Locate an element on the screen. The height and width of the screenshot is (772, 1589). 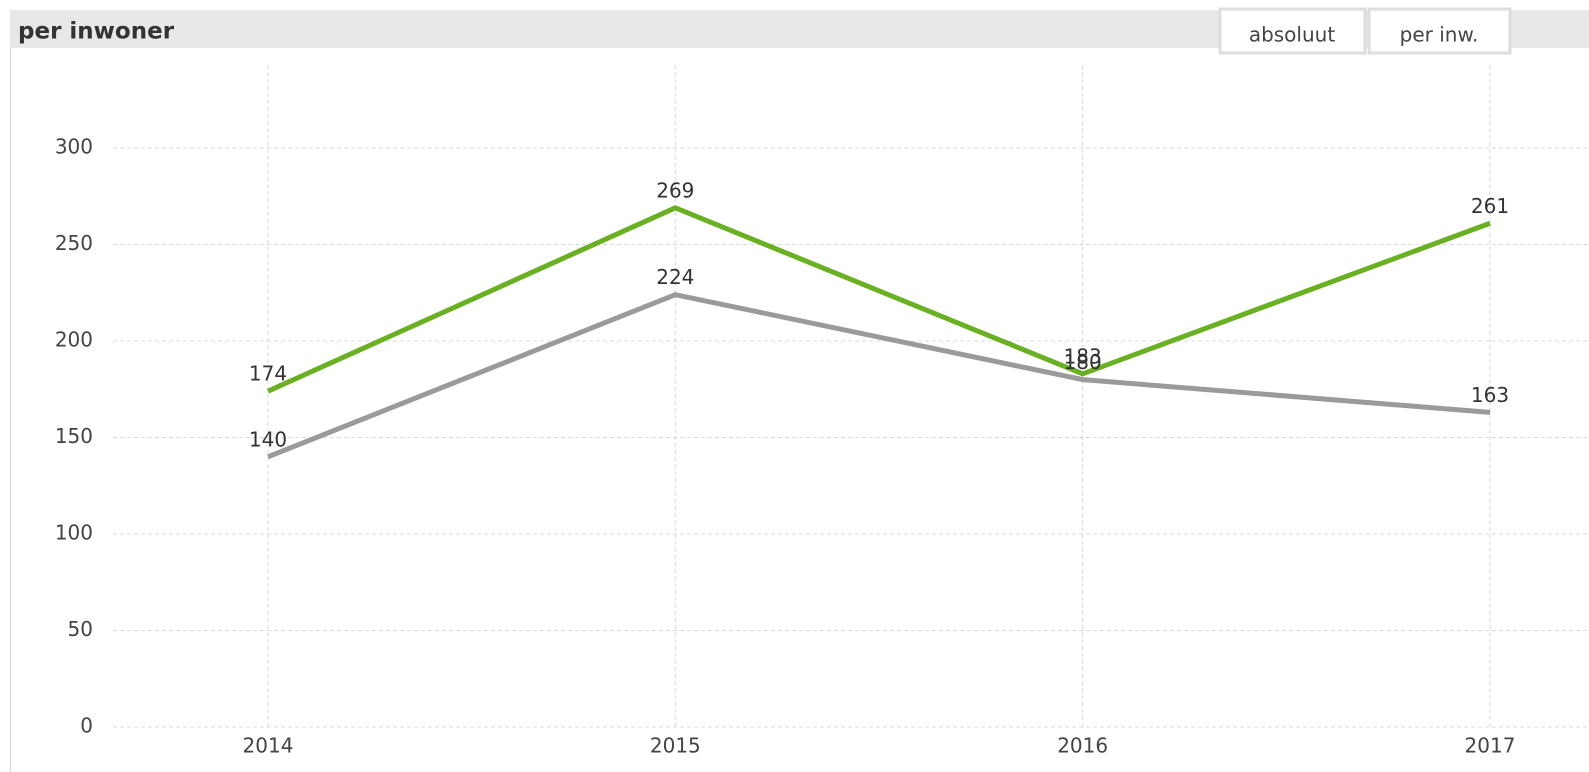
y-tick-label: 50 is located at coordinates (80, 629).